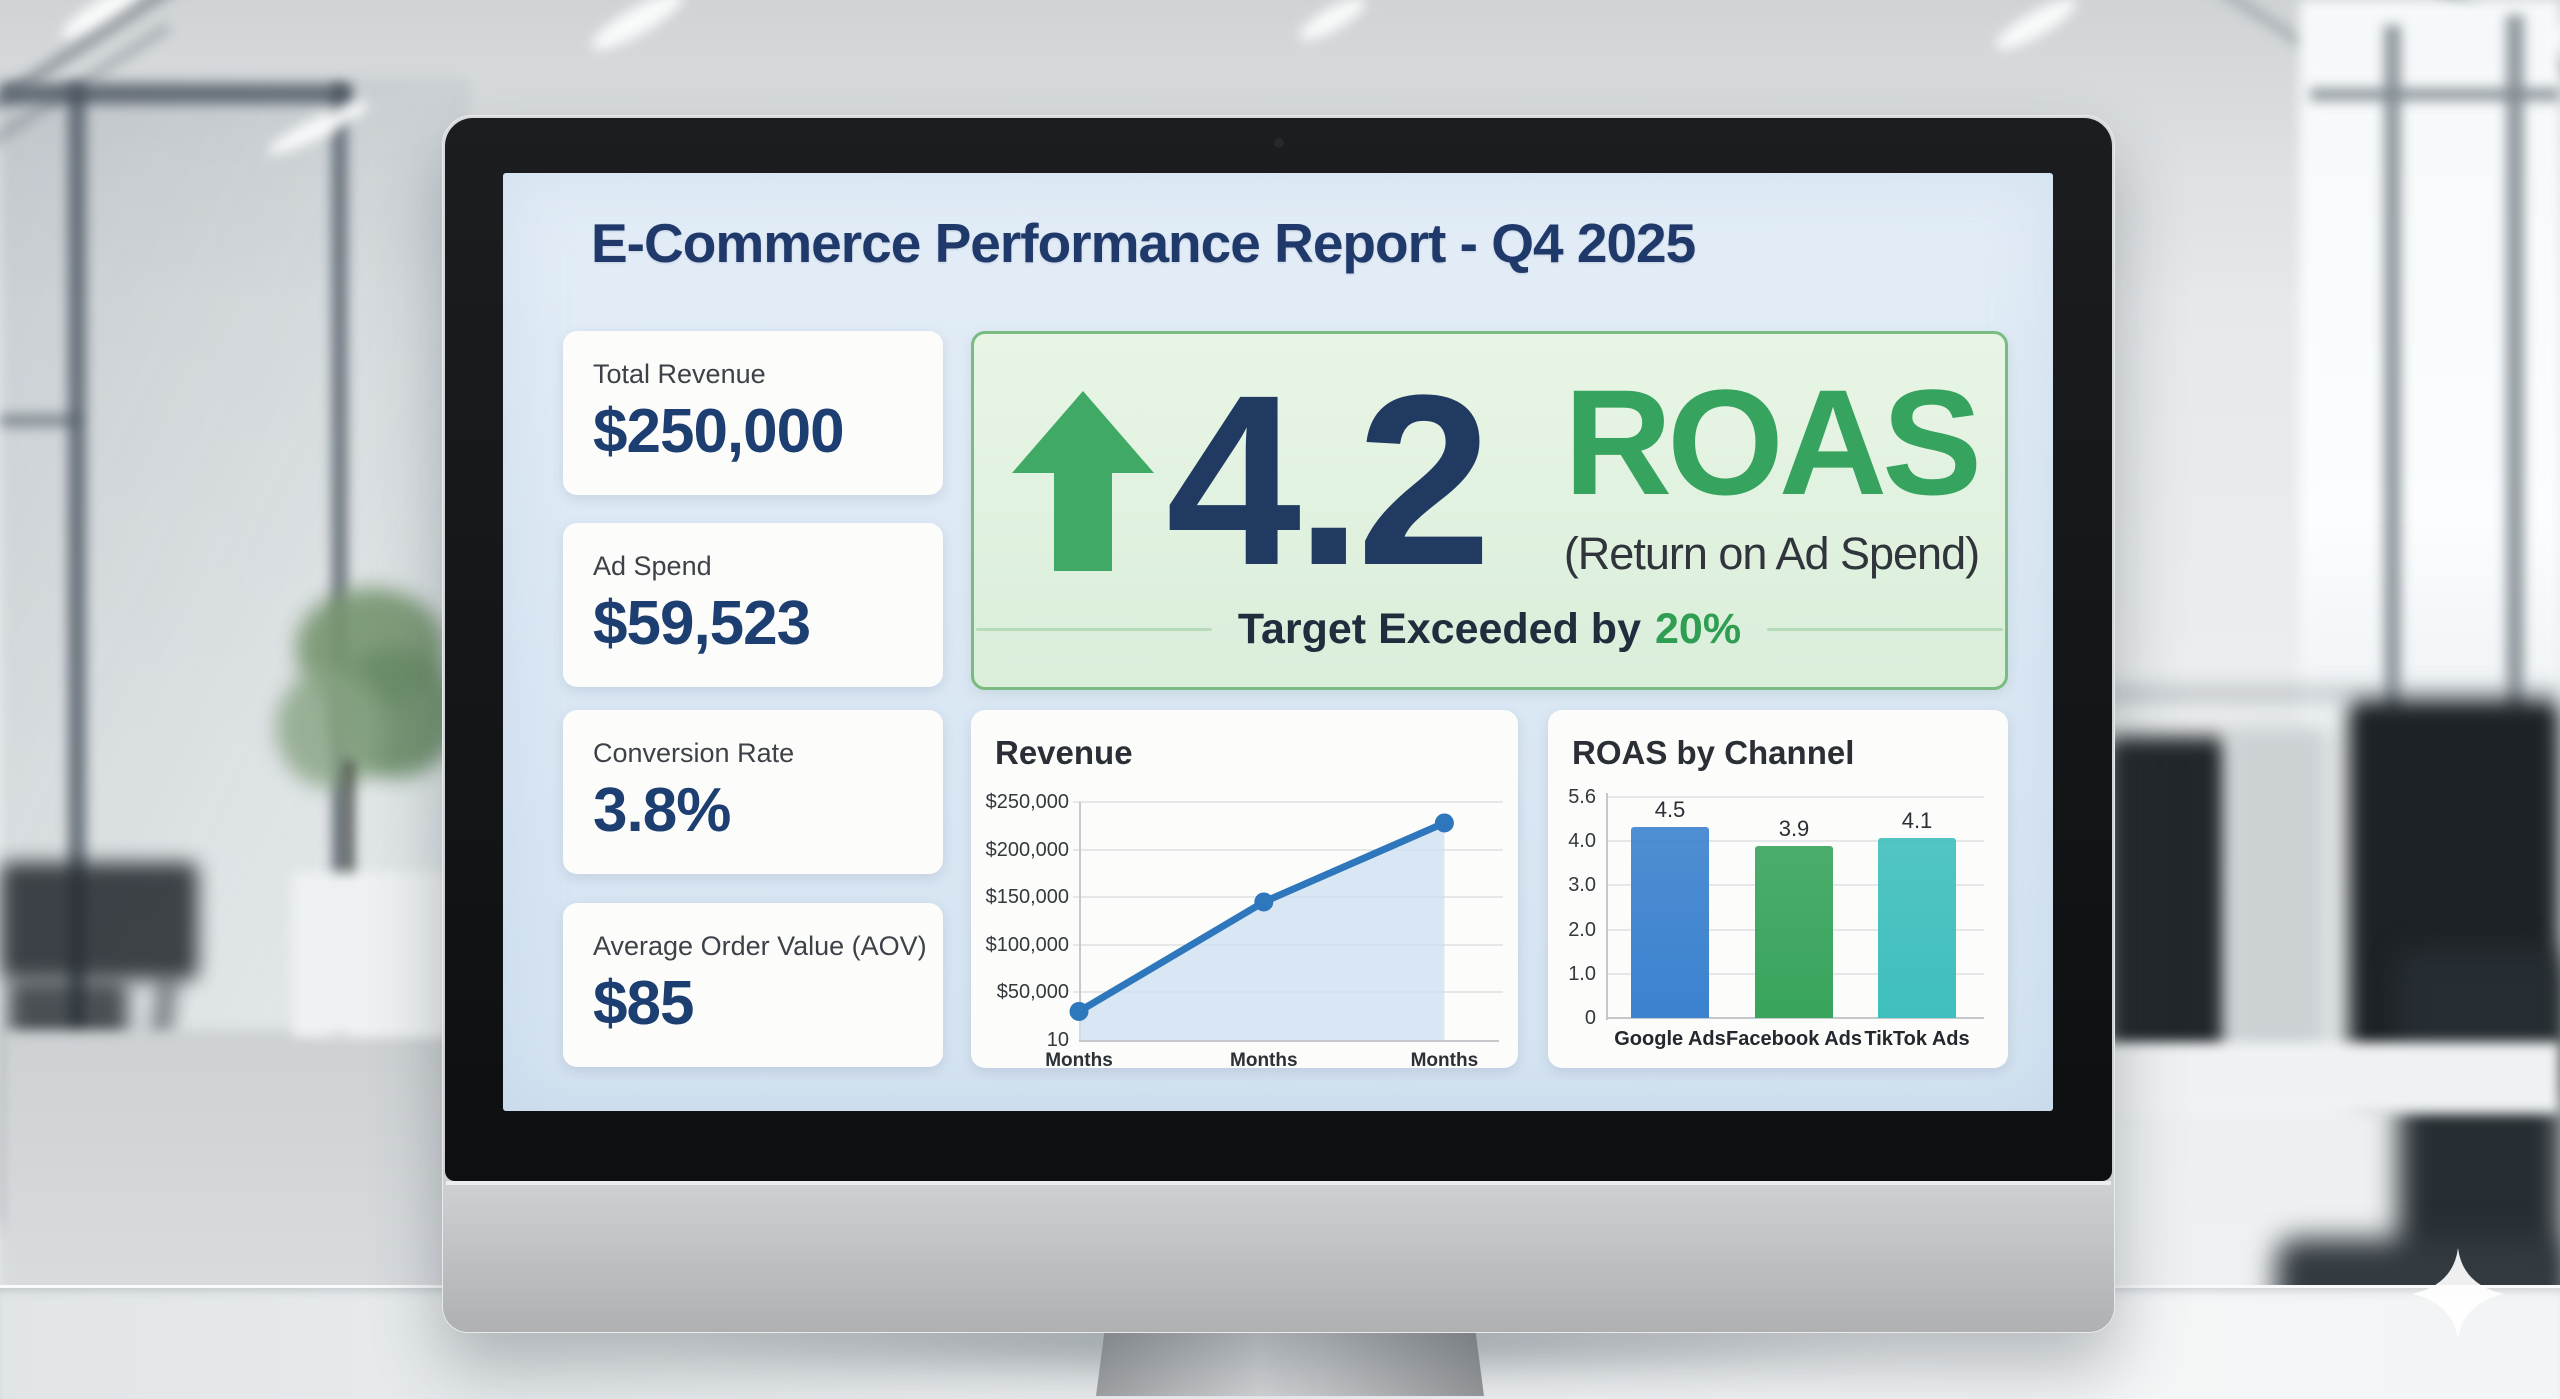 Image resolution: width=2560 pixels, height=1399 pixels. Describe the element at coordinates (1064, 752) in the screenshot. I see `chart-title: Revenue` at that location.